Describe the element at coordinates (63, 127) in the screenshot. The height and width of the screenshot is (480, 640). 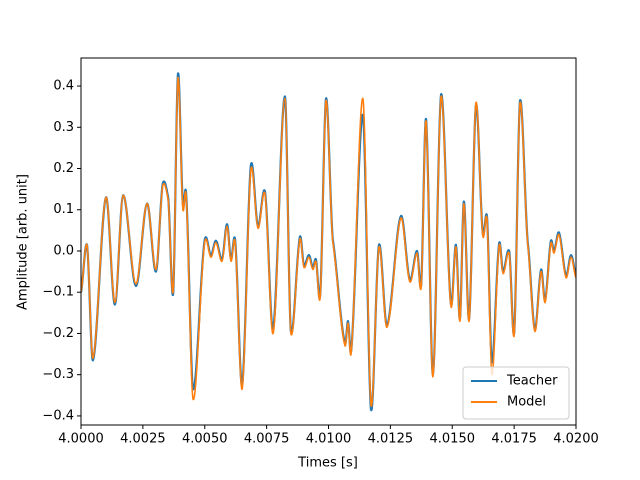
I see `y-tick-label: 0.3` at that location.